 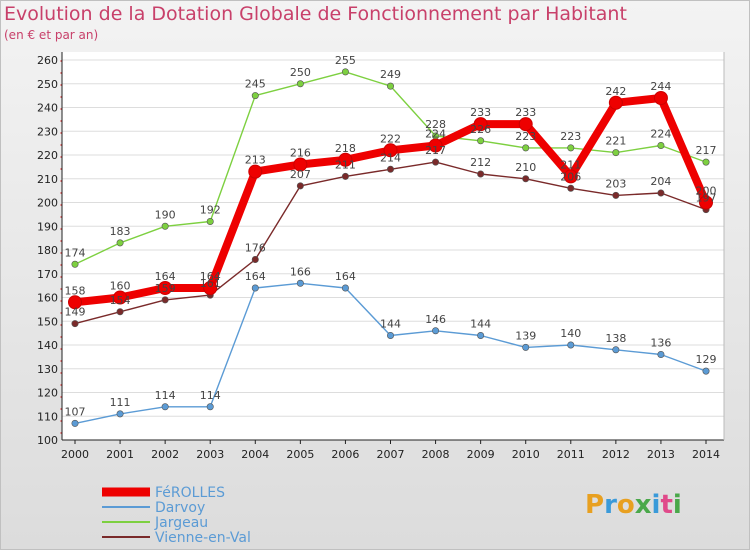 What do you see at coordinates (706, 198) in the screenshot?
I see `data-label: 197` at bounding box center [706, 198].